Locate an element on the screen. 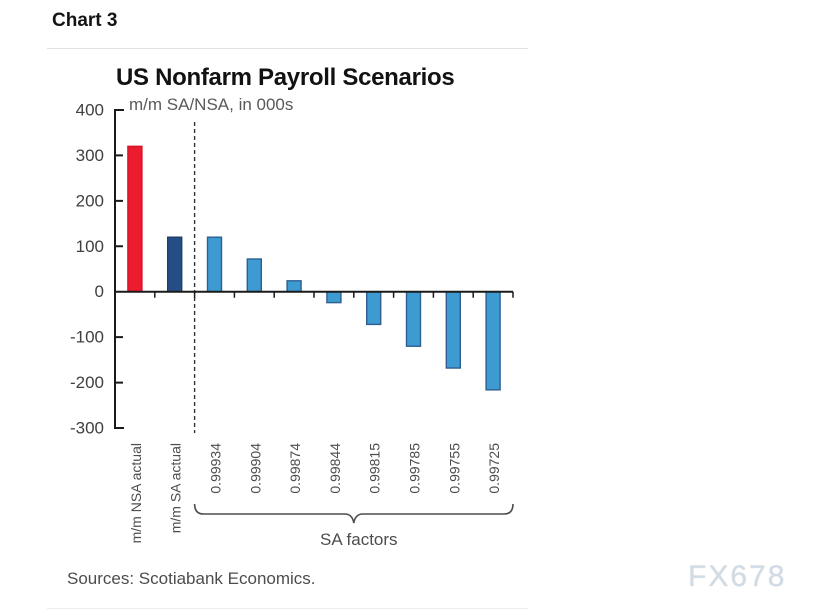 The image size is (819, 614). category-label: 0.99934 is located at coordinates (216, 468).